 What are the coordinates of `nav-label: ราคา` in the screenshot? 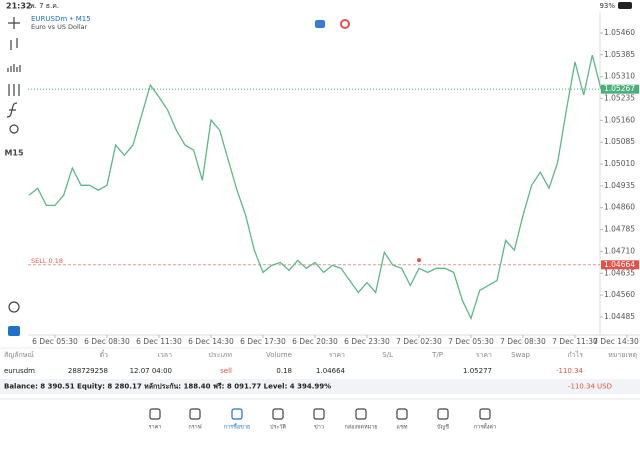 It's located at (155, 428).